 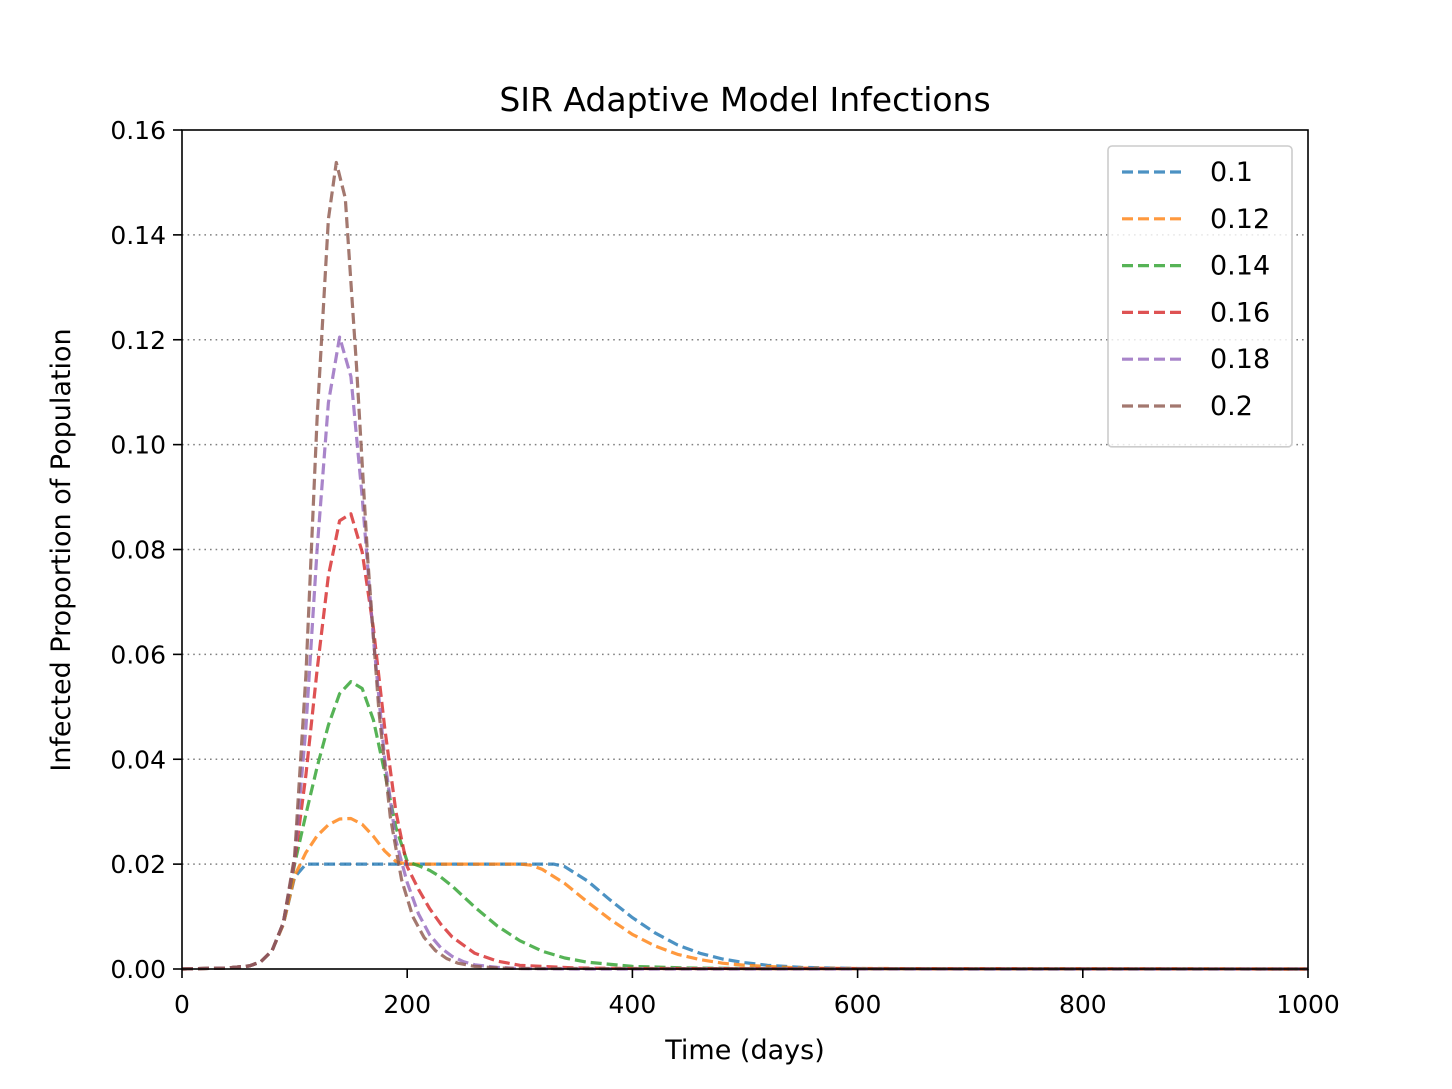 What do you see at coordinates (138, 969) in the screenshot?
I see `y-tick-label: 0.00` at bounding box center [138, 969].